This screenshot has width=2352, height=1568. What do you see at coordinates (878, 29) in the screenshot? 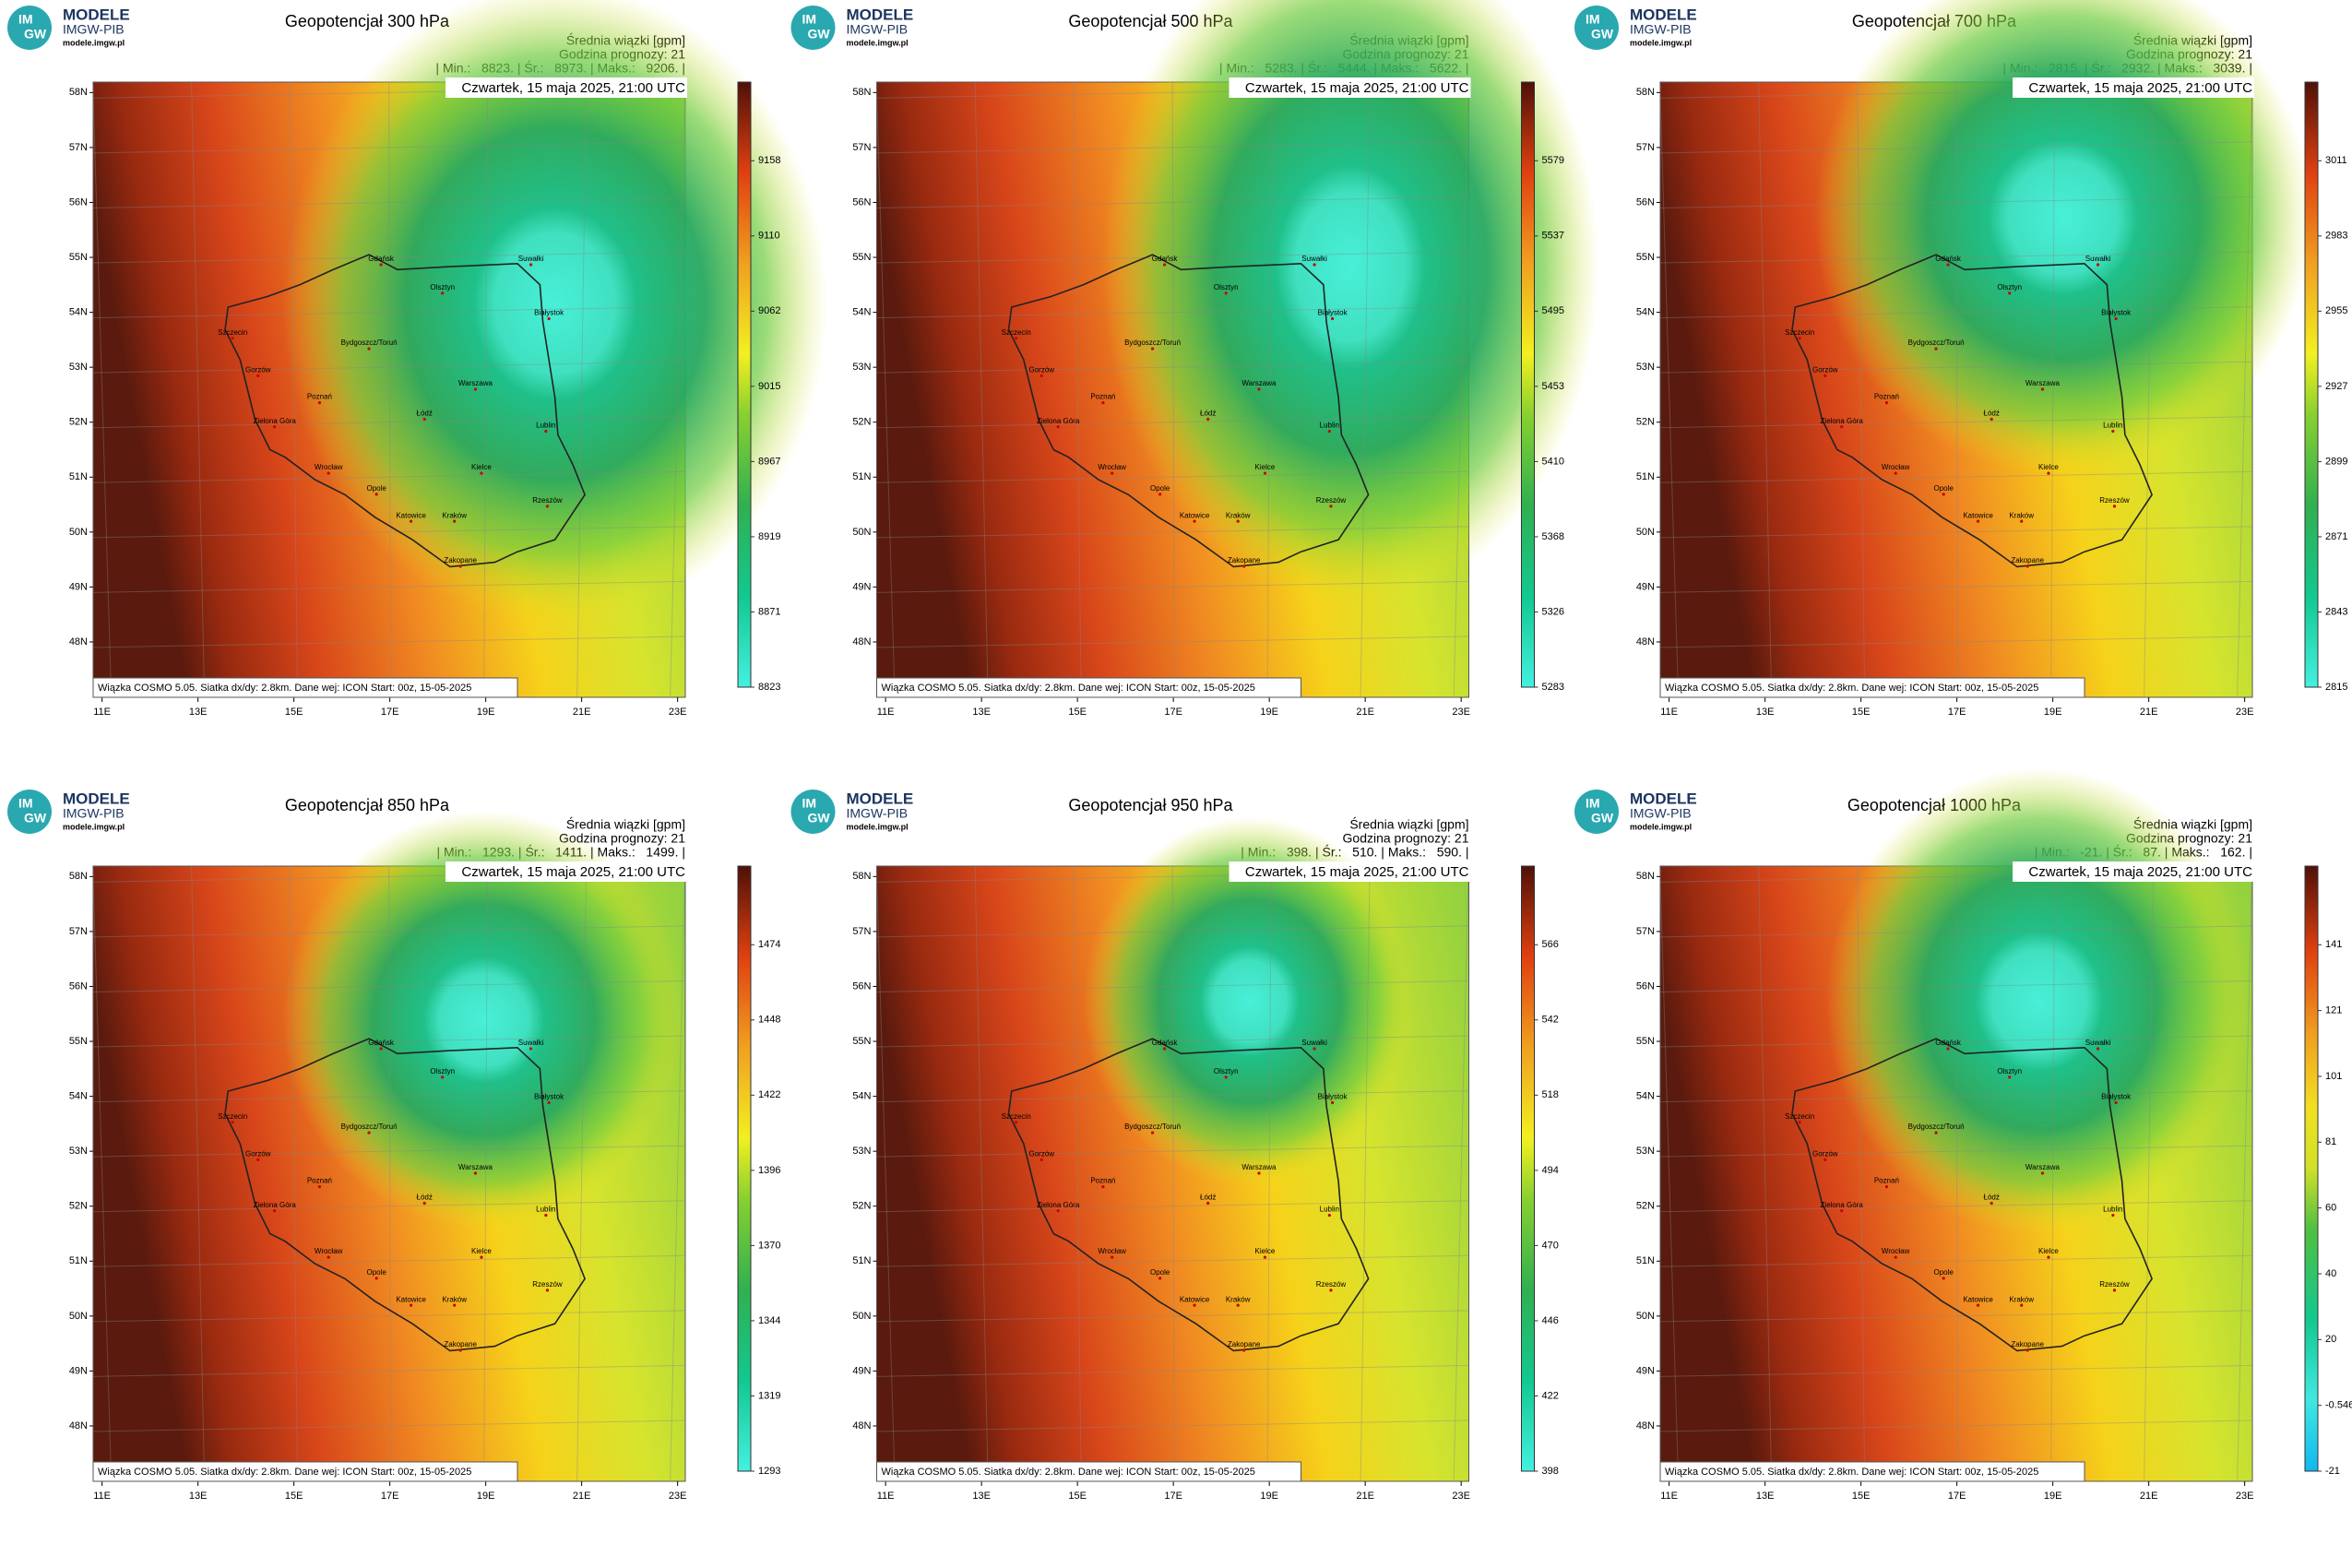
I see `logo-org: IMGW-PIB` at bounding box center [878, 29].